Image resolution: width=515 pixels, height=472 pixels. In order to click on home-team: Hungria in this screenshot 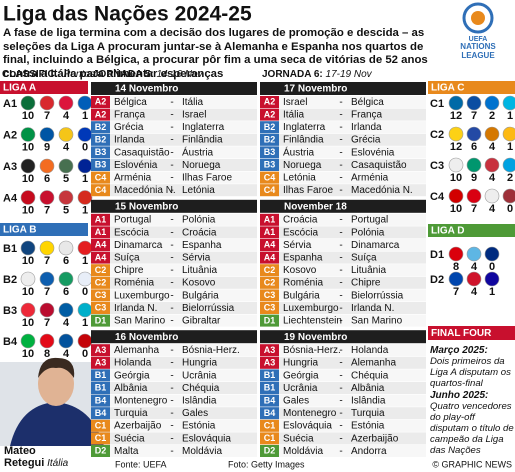, I will do `click(300, 363)`.